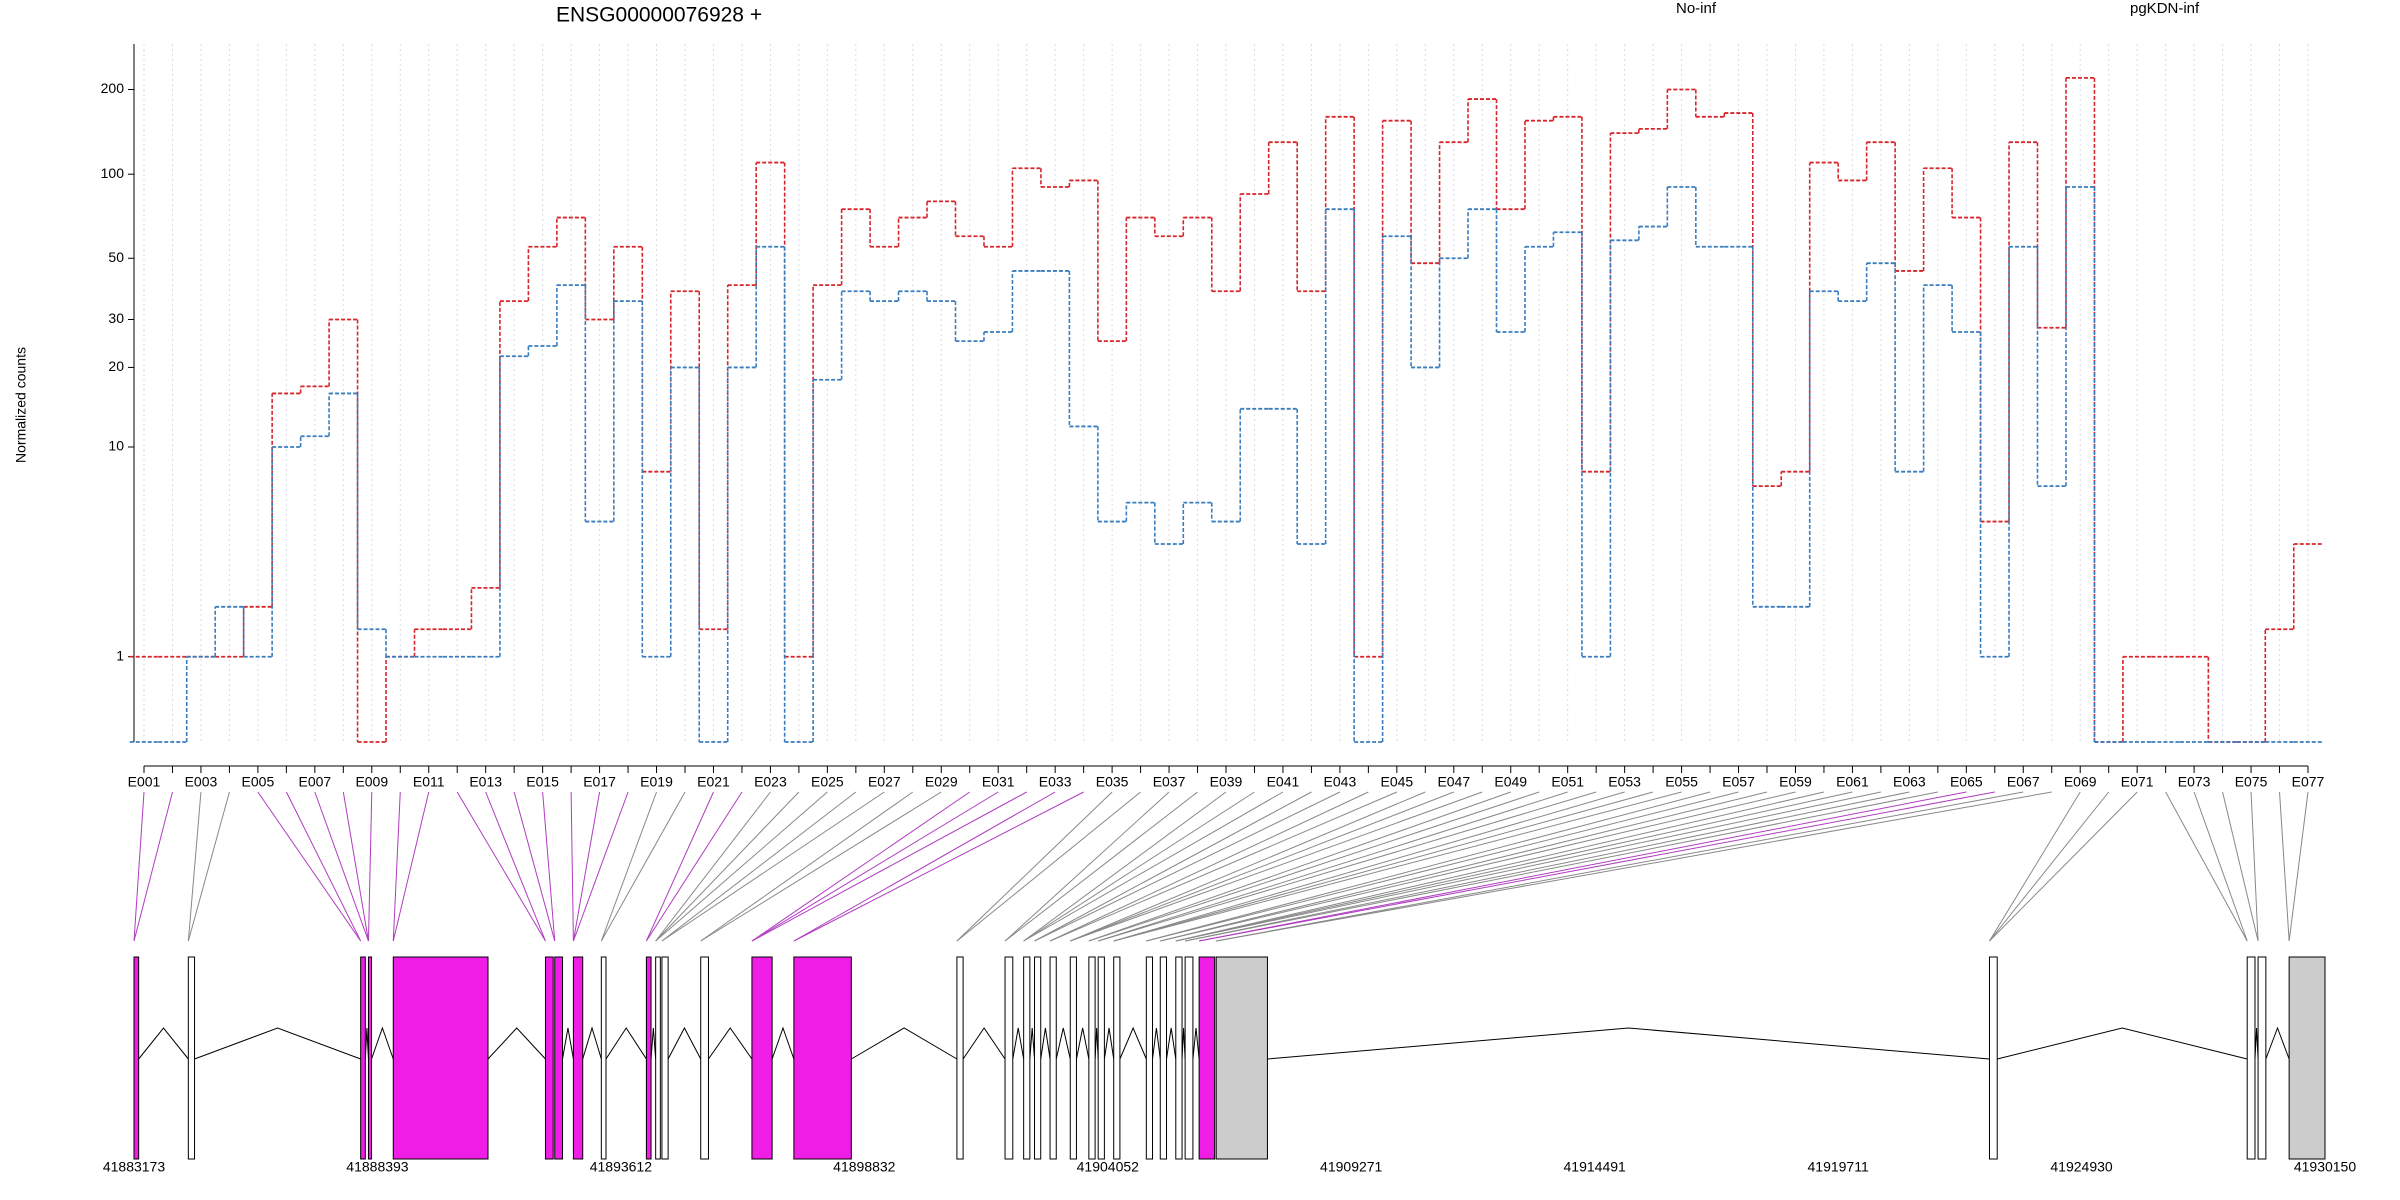  Describe the element at coordinates (599, 782) in the screenshot. I see `x-tick-label: E017` at that location.